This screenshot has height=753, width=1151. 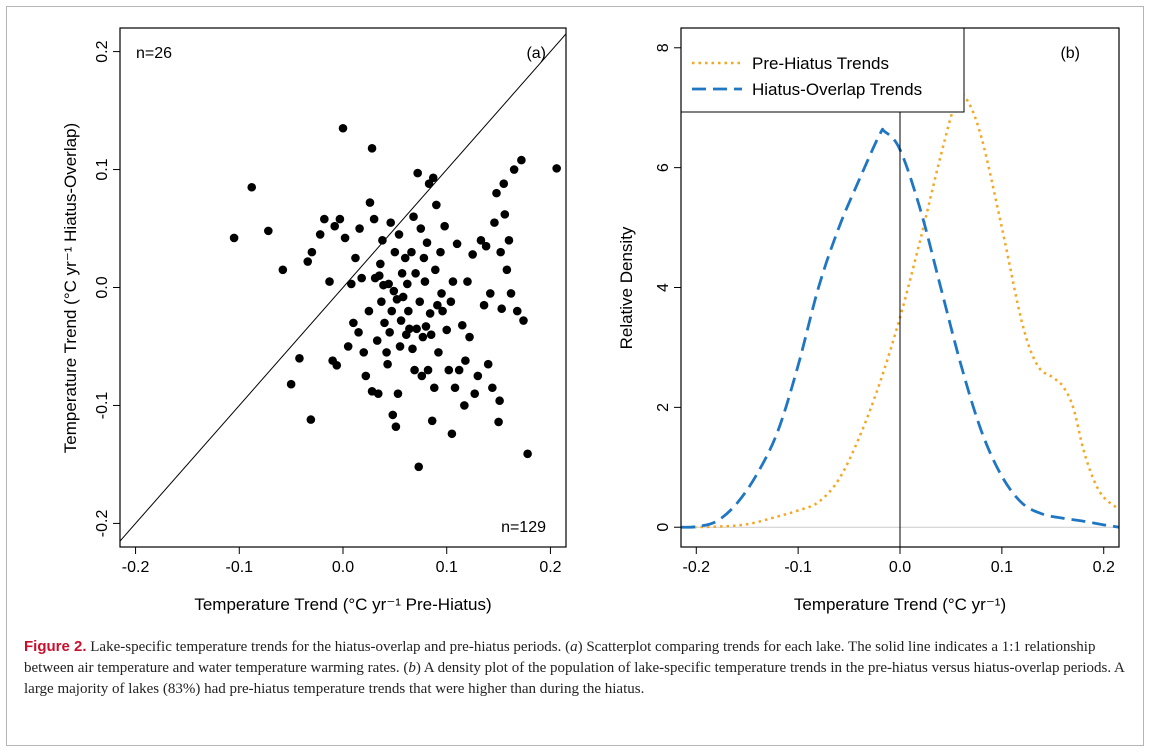 I want to click on density-y-label: Relative Density, so click(x=626, y=287).